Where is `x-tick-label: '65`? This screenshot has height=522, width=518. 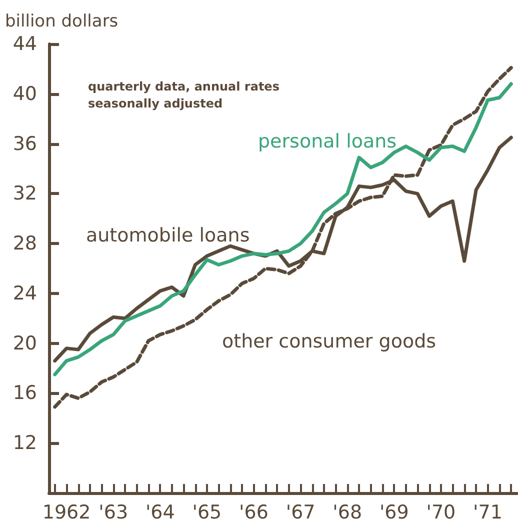
x-tick-label: '65 is located at coordinates (207, 512).